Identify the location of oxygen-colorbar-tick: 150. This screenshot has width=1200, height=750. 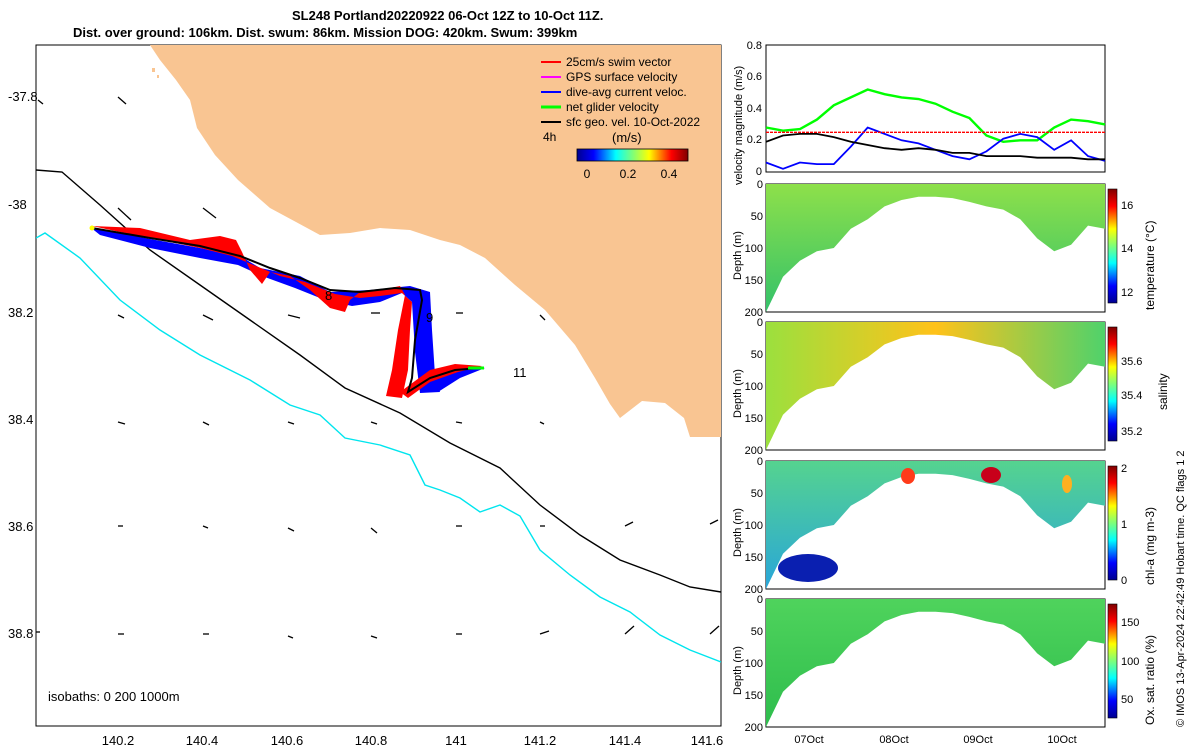
(1130, 623).